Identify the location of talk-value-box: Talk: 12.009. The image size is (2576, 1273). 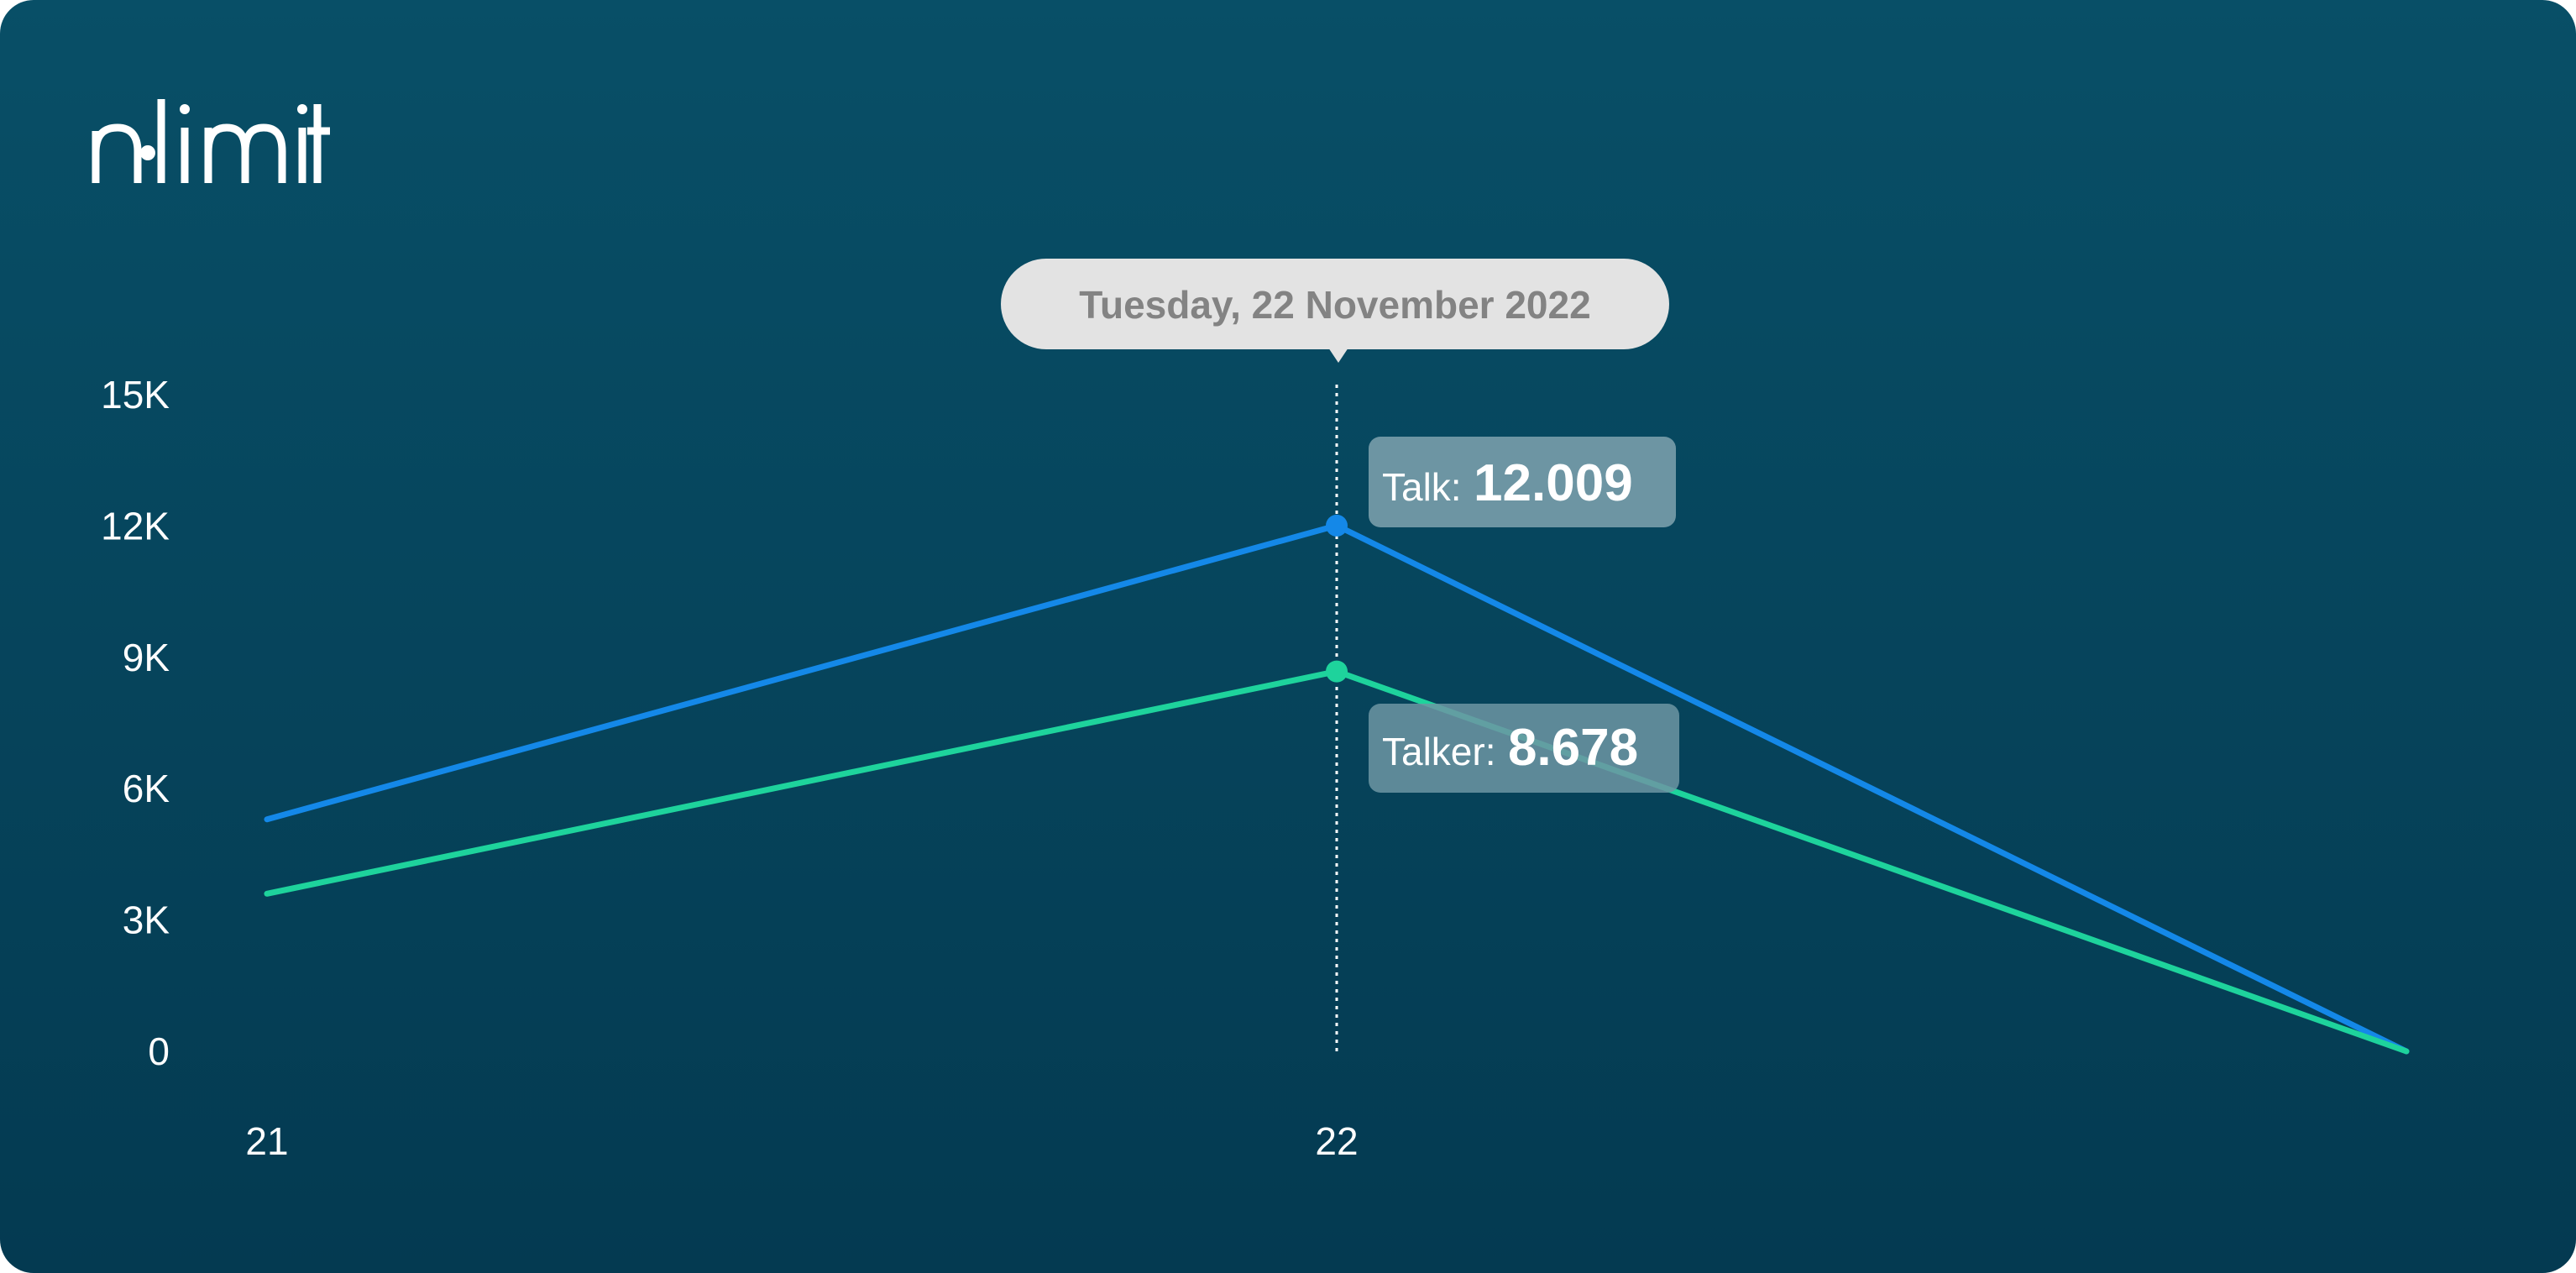
(1523, 482).